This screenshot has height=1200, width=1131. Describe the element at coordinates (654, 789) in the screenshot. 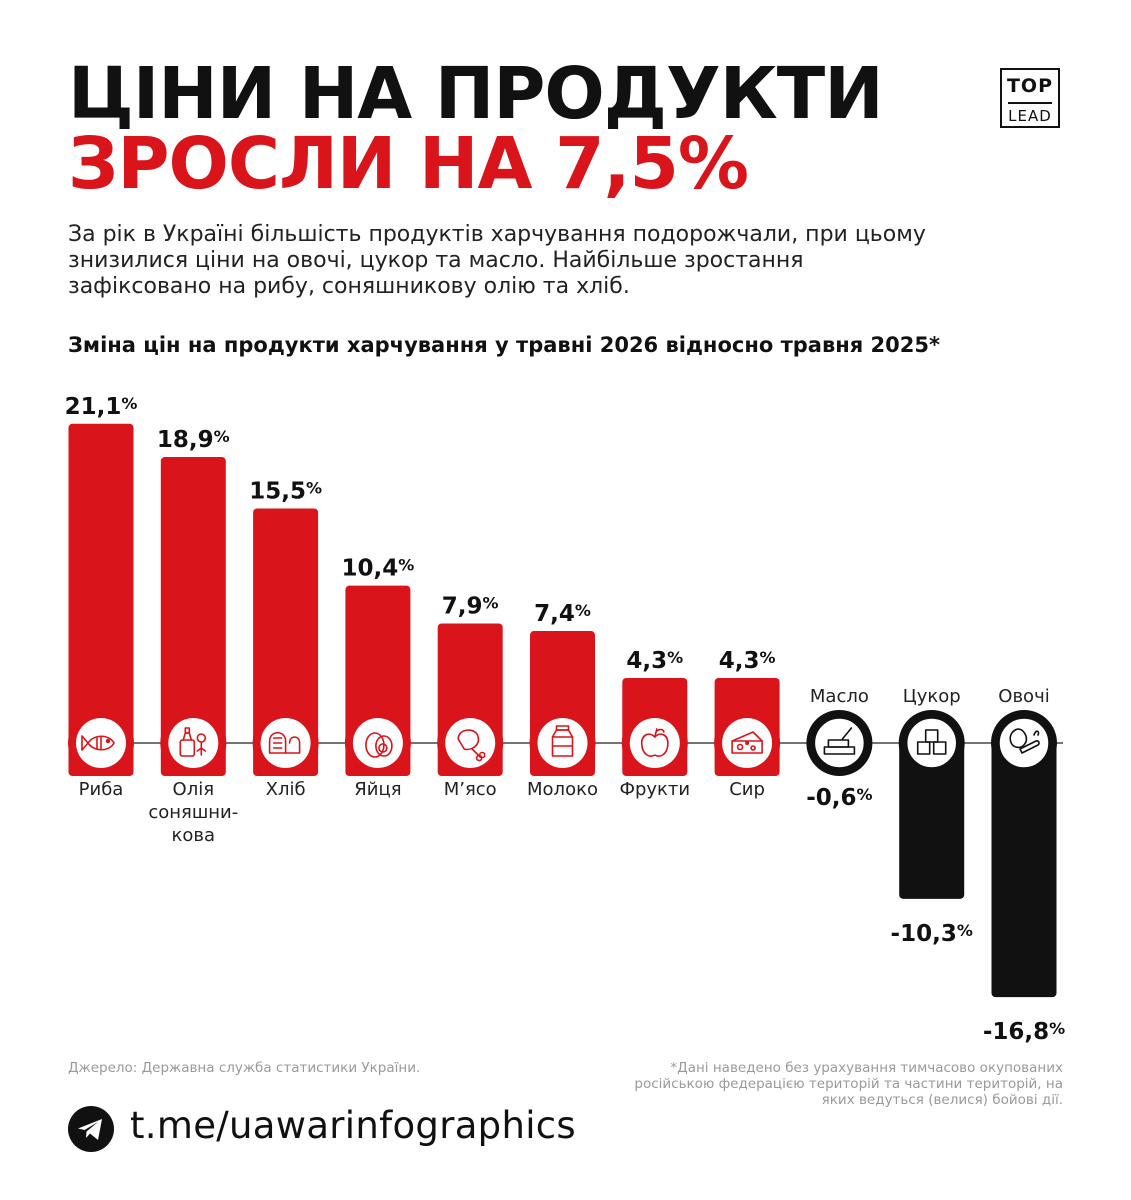

I see `category-label: Фрукти` at that location.